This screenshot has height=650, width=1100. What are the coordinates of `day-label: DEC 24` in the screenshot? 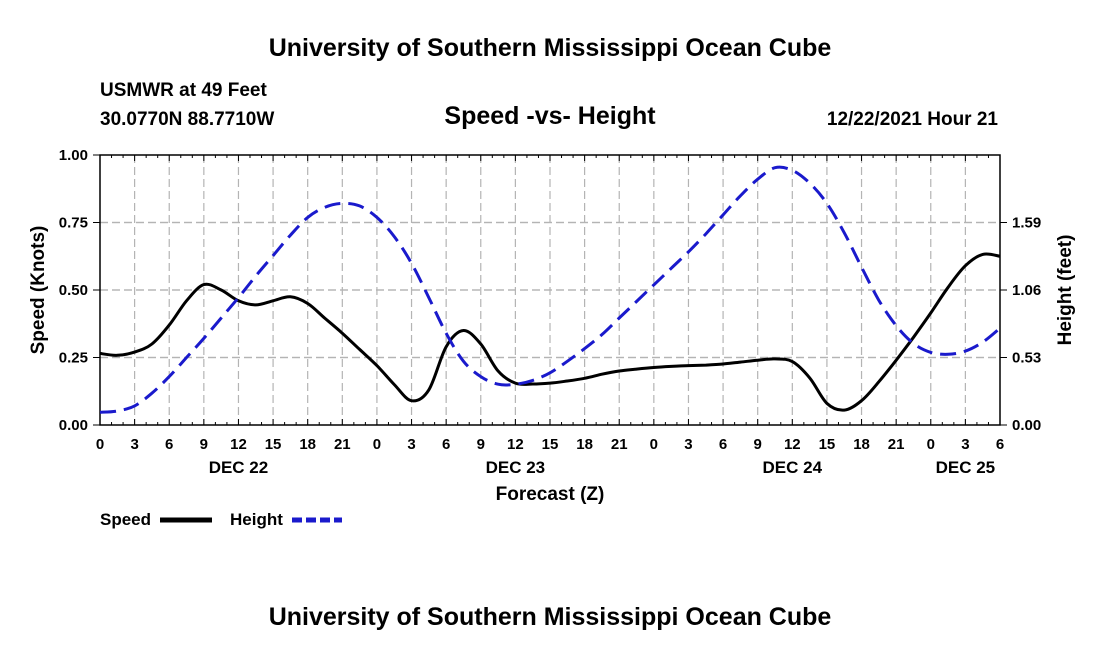 It's located at (793, 467).